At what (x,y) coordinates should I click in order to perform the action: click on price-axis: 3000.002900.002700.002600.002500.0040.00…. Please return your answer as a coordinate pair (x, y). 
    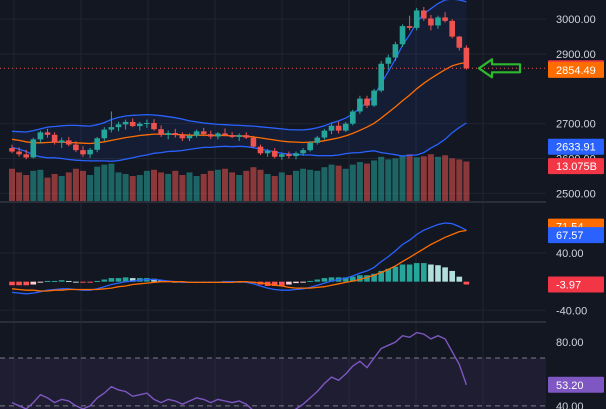
    Looking at the image, I should click on (576, 211).